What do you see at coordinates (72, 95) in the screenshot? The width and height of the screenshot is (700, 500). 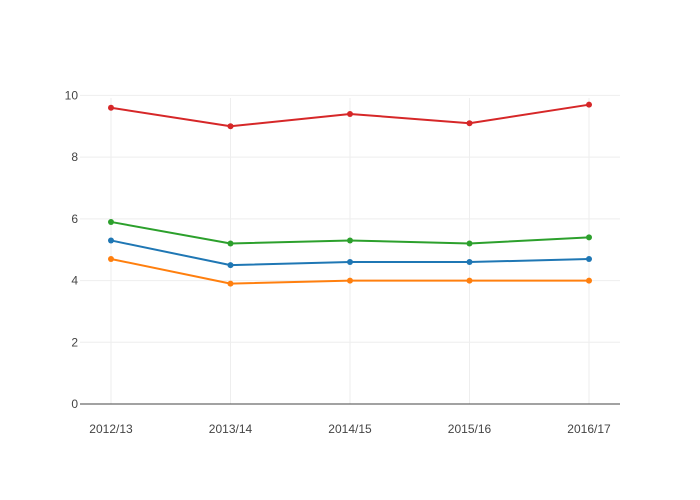 I see `y-tick-label: 10` at bounding box center [72, 95].